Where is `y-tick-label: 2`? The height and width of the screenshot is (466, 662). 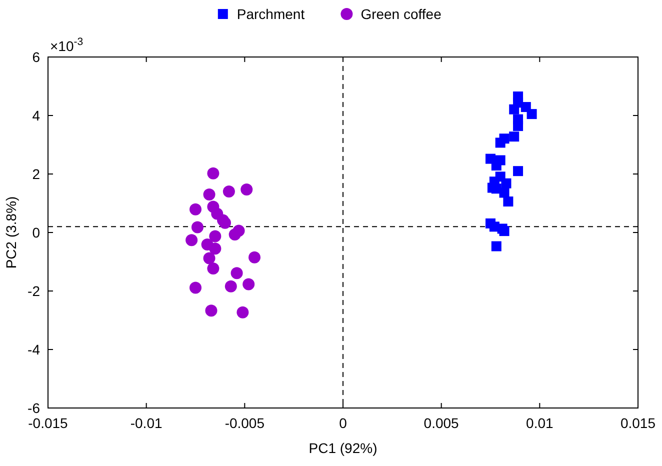
y-tick-label: 2 is located at coordinates (36, 174).